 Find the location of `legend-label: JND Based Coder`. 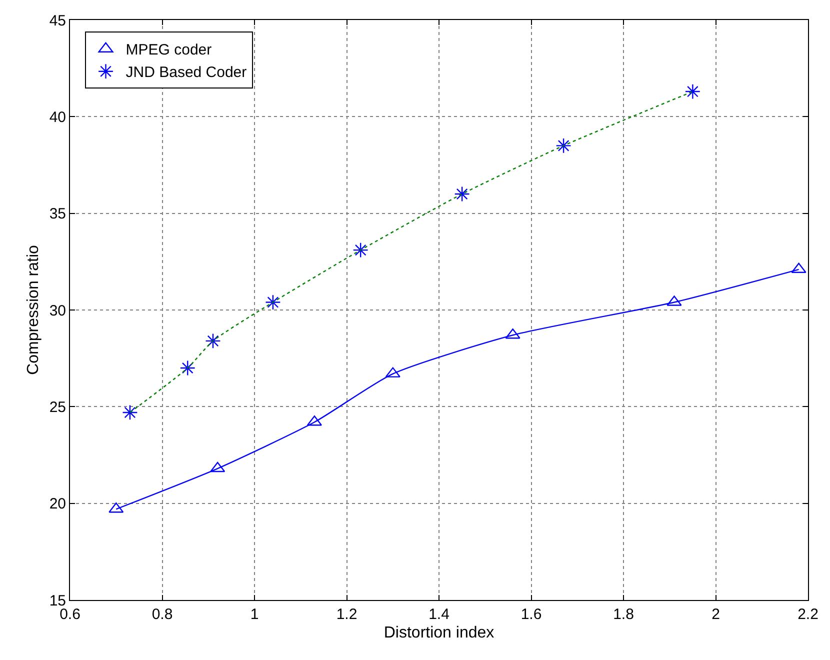

legend-label: JND Based Coder is located at coordinates (186, 73).